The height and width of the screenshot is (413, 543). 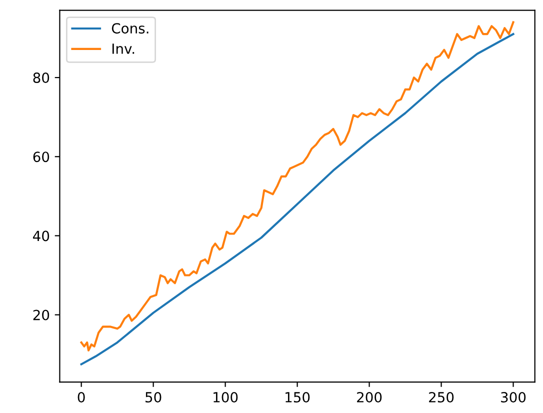 I want to click on x-tick-label: 50, so click(x=154, y=397).